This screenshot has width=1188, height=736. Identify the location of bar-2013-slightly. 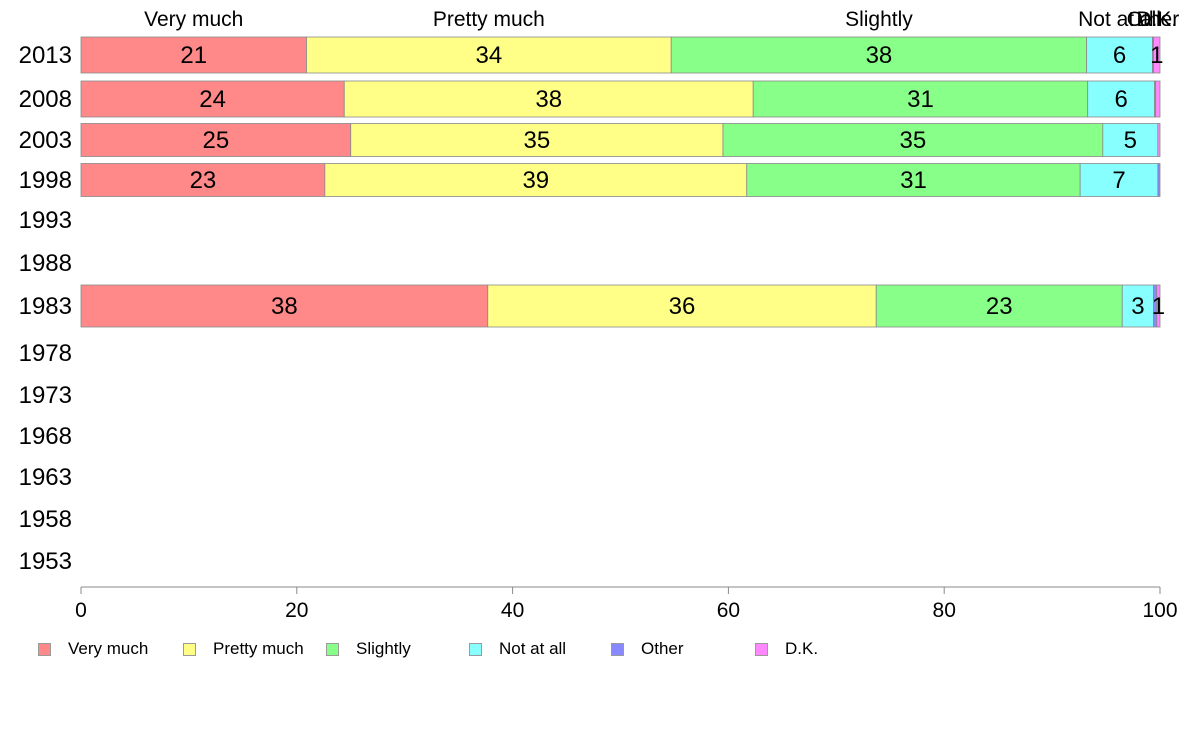
(879, 55).